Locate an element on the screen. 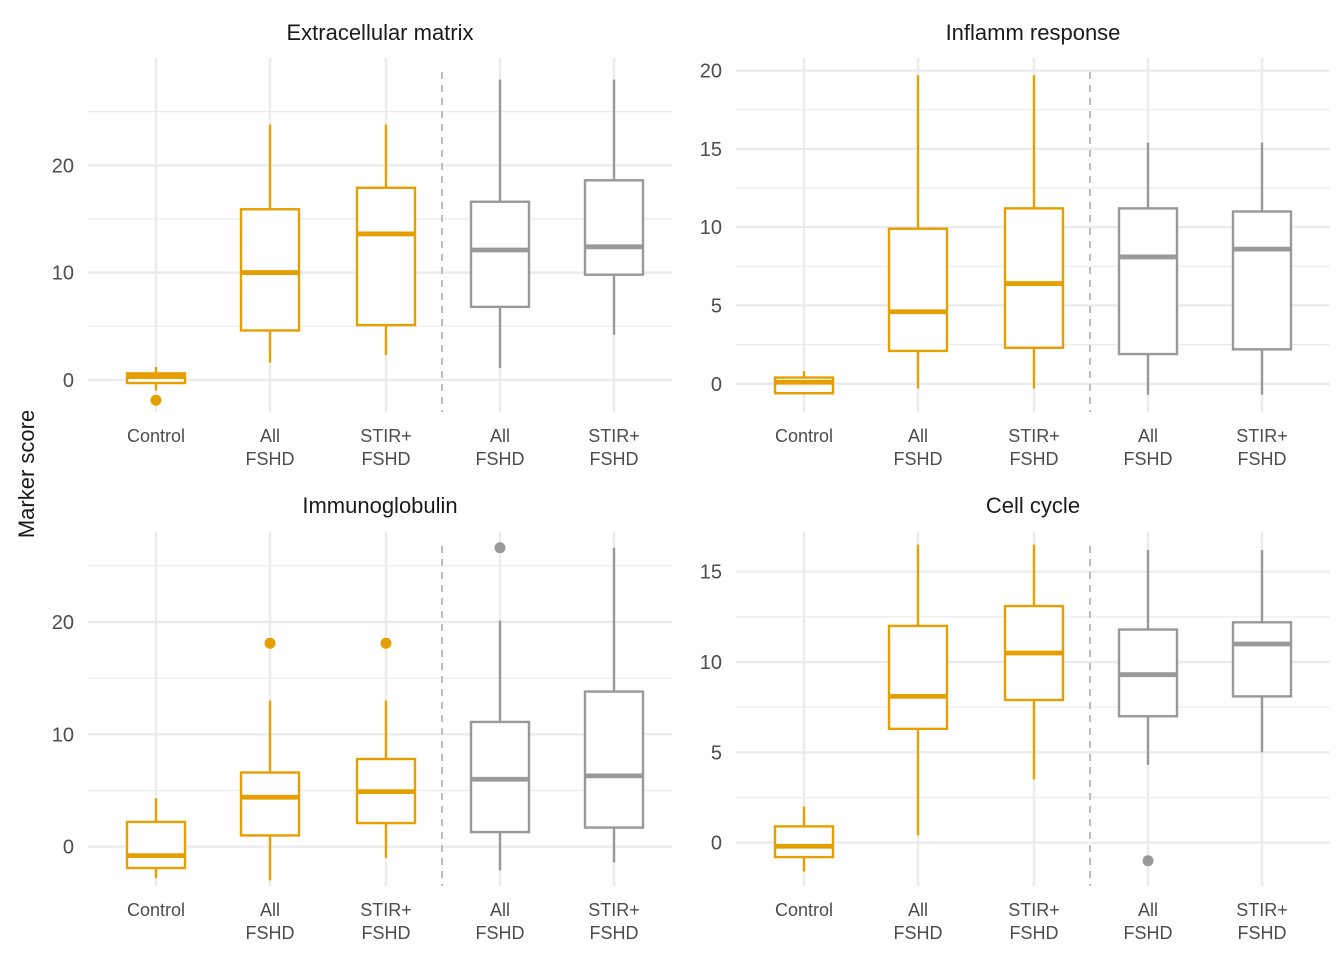 This screenshot has width=1344, height=960. y-axis-title: Marker score is located at coordinates (26, 474).